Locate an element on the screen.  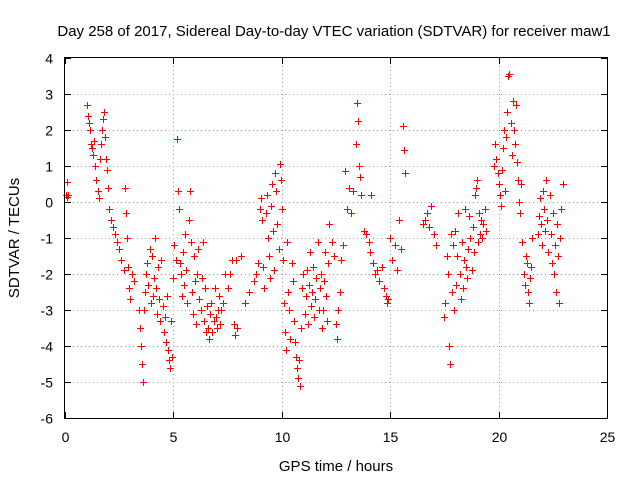
y-tick-label: -1 is located at coordinates (47, 239).